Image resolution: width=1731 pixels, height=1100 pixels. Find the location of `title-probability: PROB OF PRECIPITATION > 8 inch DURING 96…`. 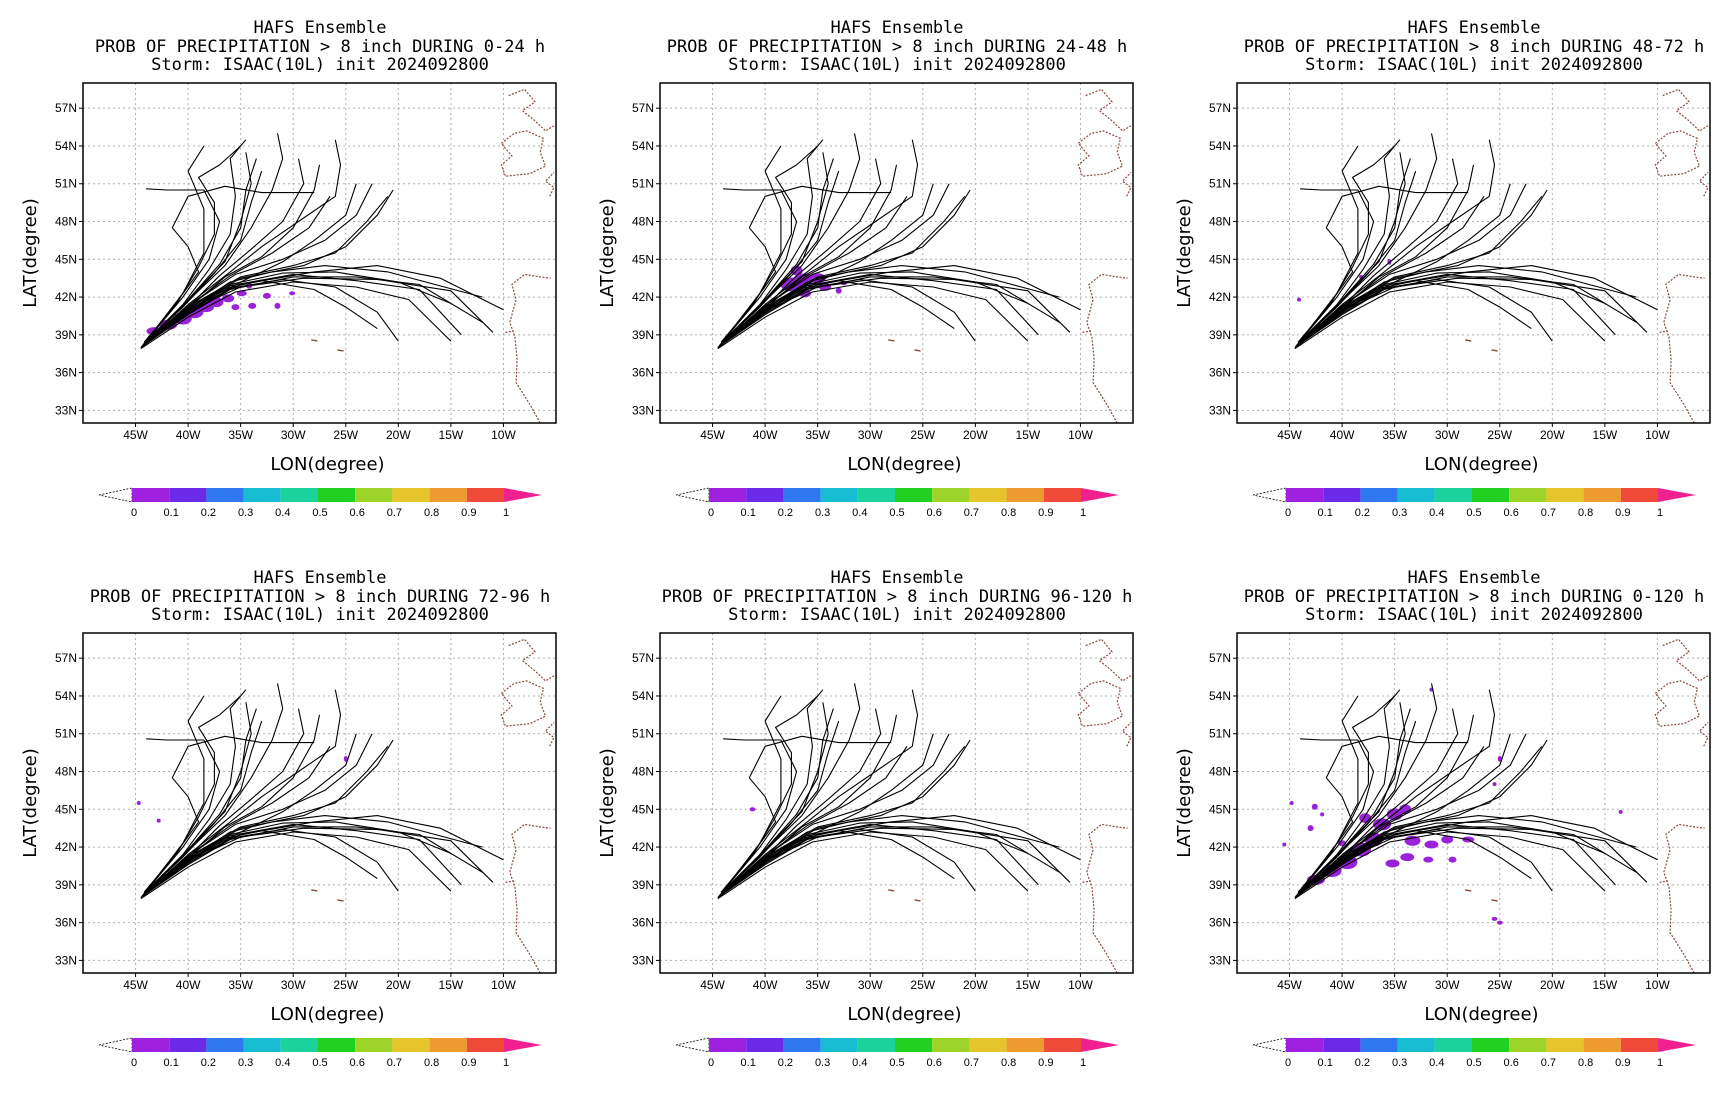

title-probability: PROB OF PRECIPITATION > 8 inch DURING 96… is located at coordinates (897, 597).